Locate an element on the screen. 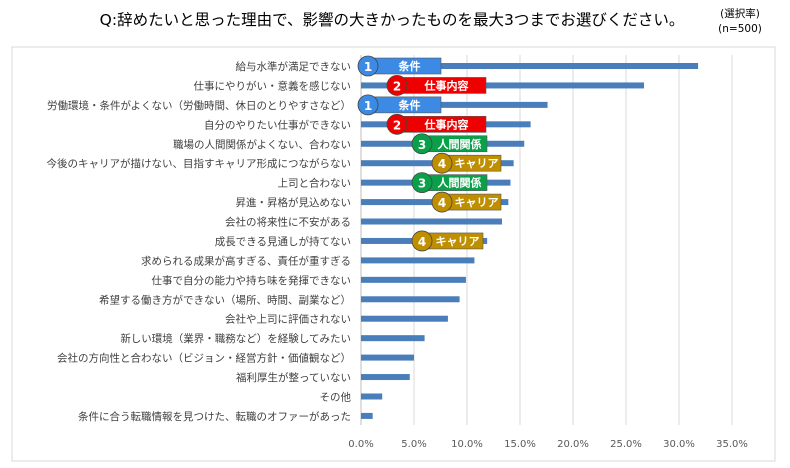 This screenshot has height=468, width=790. category-label: その他 is located at coordinates (336, 396).